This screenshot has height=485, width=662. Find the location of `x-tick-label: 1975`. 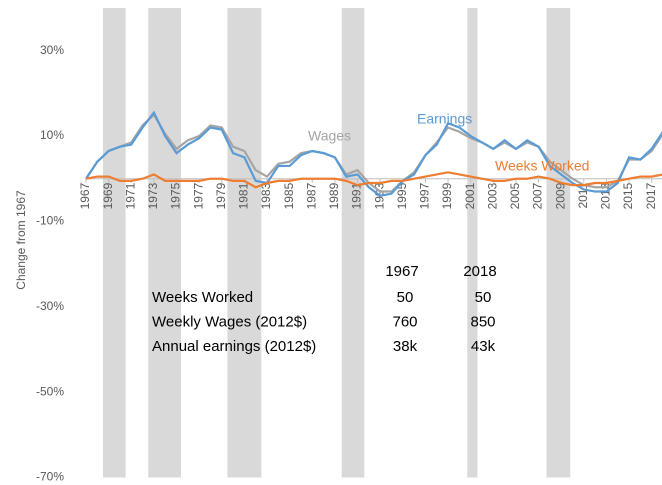

x-tick-label: 1975 is located at coordinates (176, 195).